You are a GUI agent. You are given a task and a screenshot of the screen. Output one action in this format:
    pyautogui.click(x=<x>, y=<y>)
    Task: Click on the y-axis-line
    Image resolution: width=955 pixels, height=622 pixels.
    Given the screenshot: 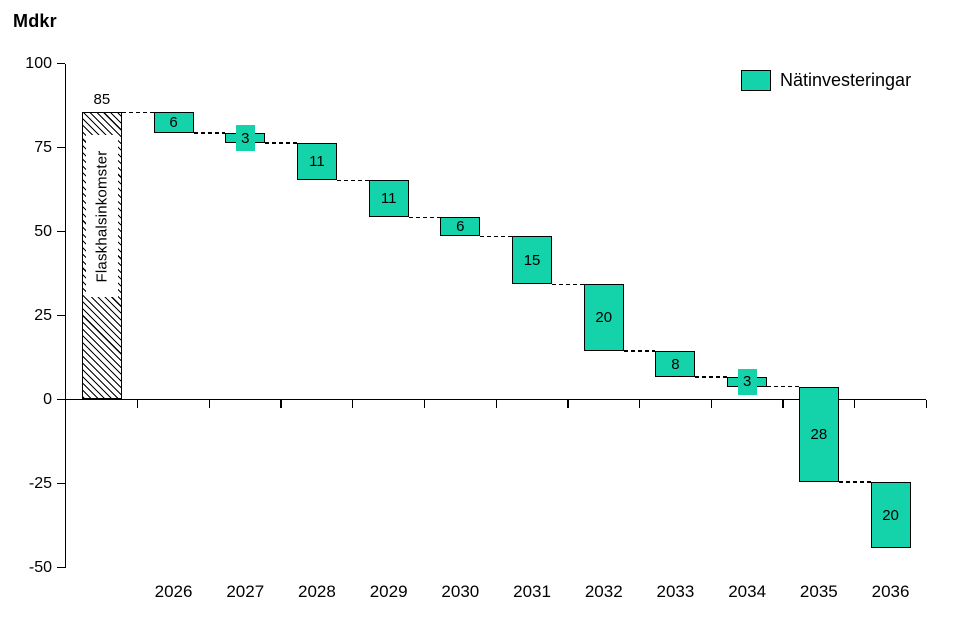 What is the action you would take?
    pyautogui.click(x=65, y=315)
    